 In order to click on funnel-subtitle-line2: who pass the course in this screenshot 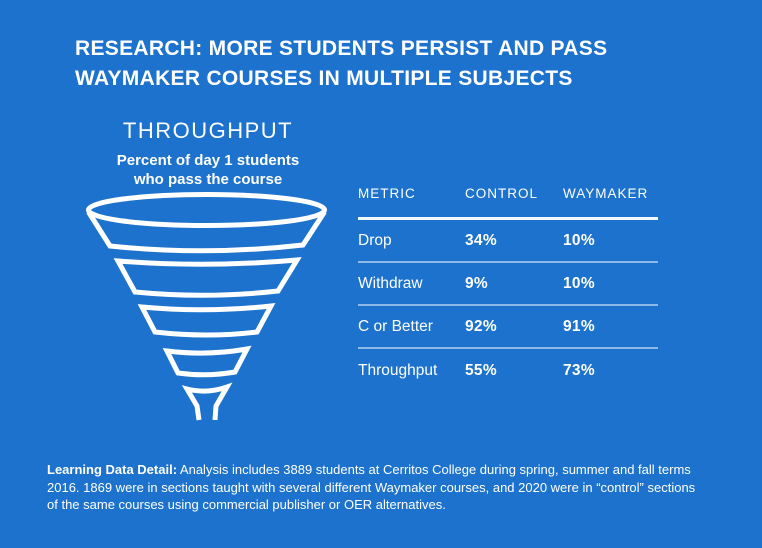, I will do `click(208, 179)`.